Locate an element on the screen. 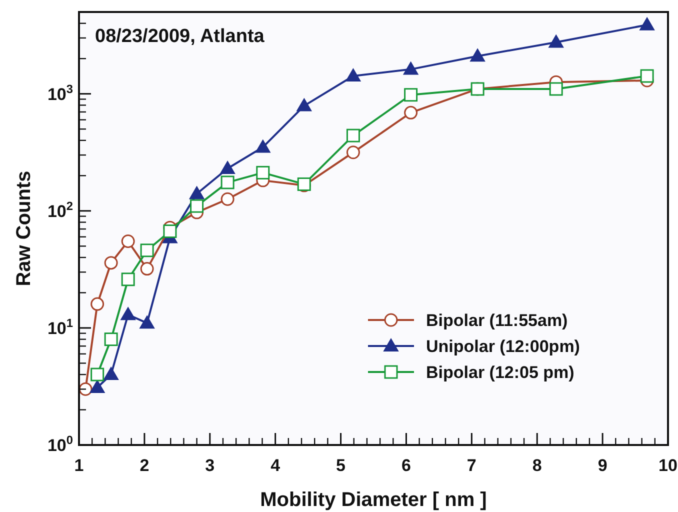 The width and height of the screenshot is (678, 512). y-tick-label: 10$^{0}$ is located at coordinates (60, 444).